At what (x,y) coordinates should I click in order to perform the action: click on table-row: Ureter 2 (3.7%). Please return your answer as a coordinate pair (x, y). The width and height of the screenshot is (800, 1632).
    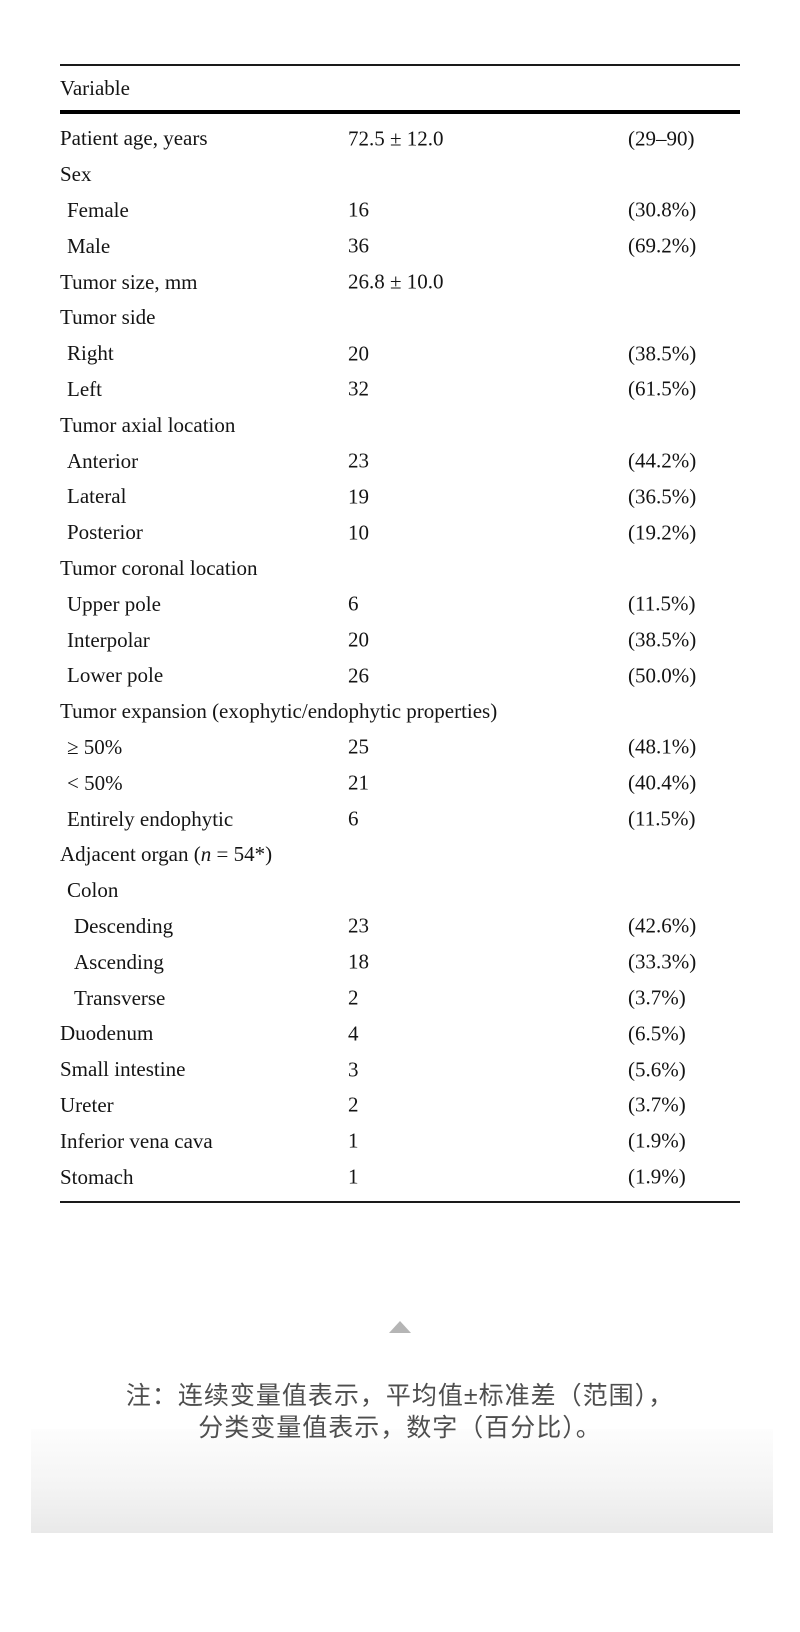
    Looking at the image, I should click on (400, 1106).